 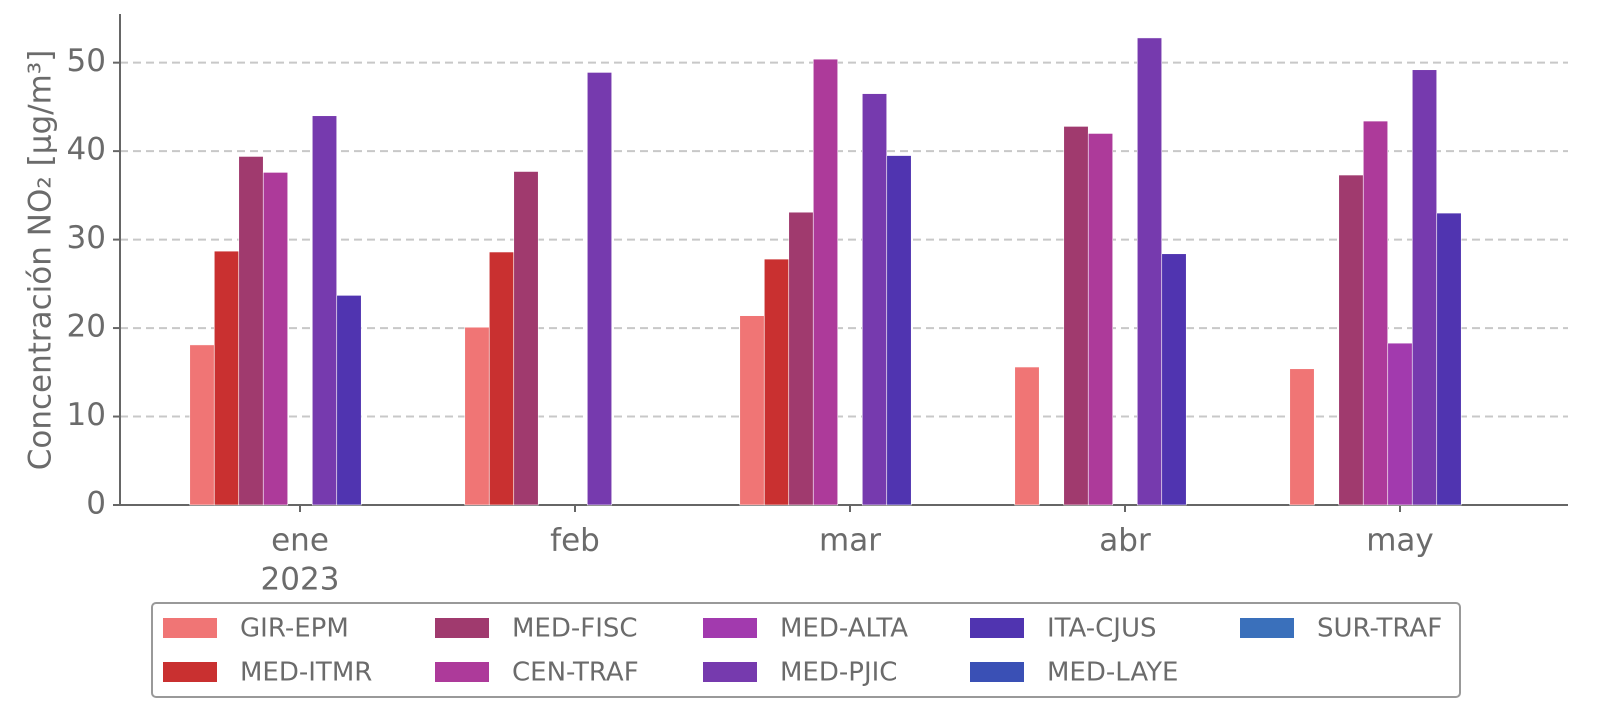 What do you see at coordinates (294, 629) in the screenshot?
I see `legend-label: GIR-EPM` at bounding box center [294, 629].